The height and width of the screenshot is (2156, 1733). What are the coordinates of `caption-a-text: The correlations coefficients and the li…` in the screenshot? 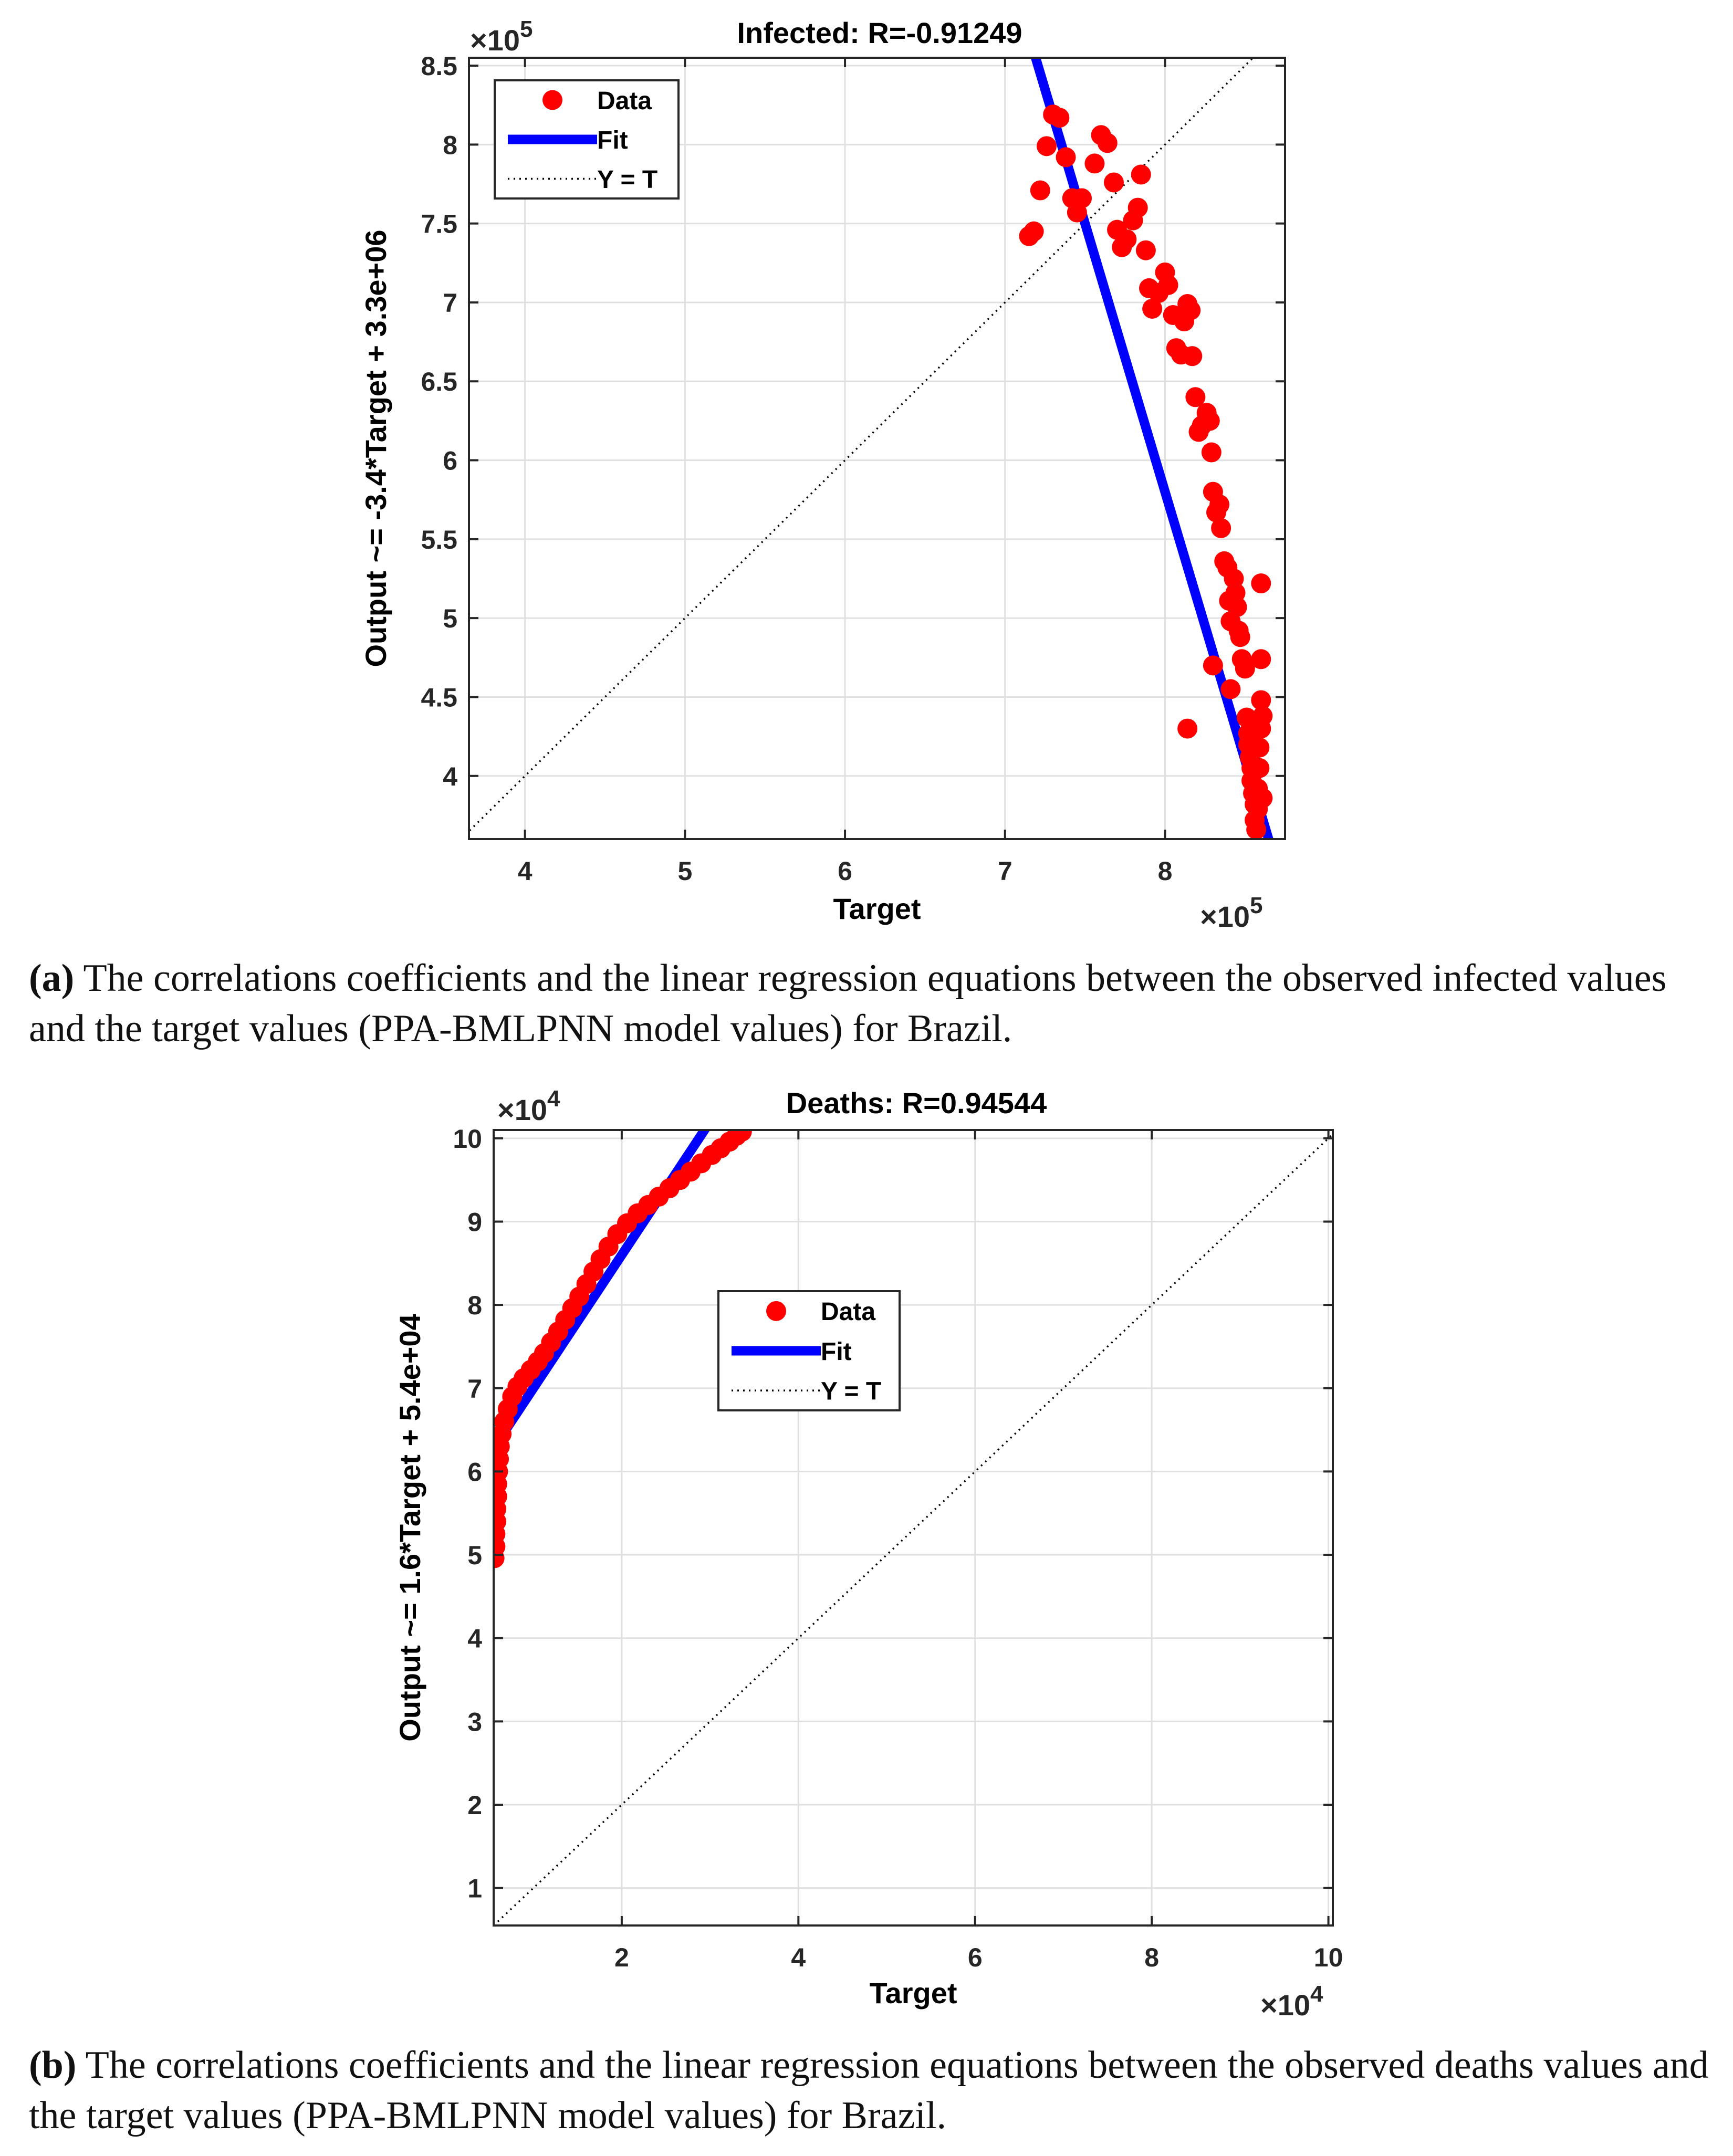 It's located at (848, 1003).